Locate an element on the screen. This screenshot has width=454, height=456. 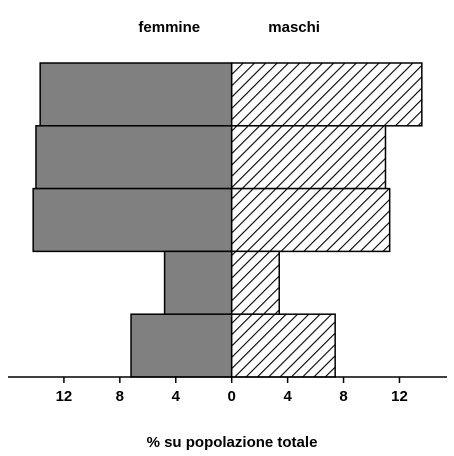
legend-label: femmine is located at coordinates (169, 27).